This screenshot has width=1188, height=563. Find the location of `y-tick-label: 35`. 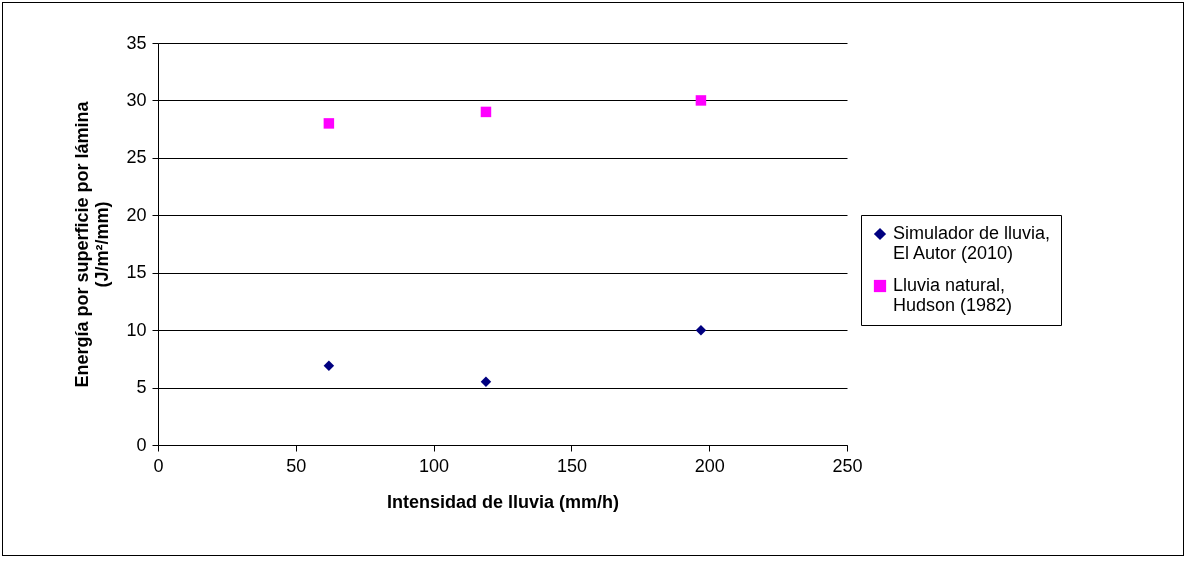

y-tick-label: 35 is located at coordinates (136, 42).